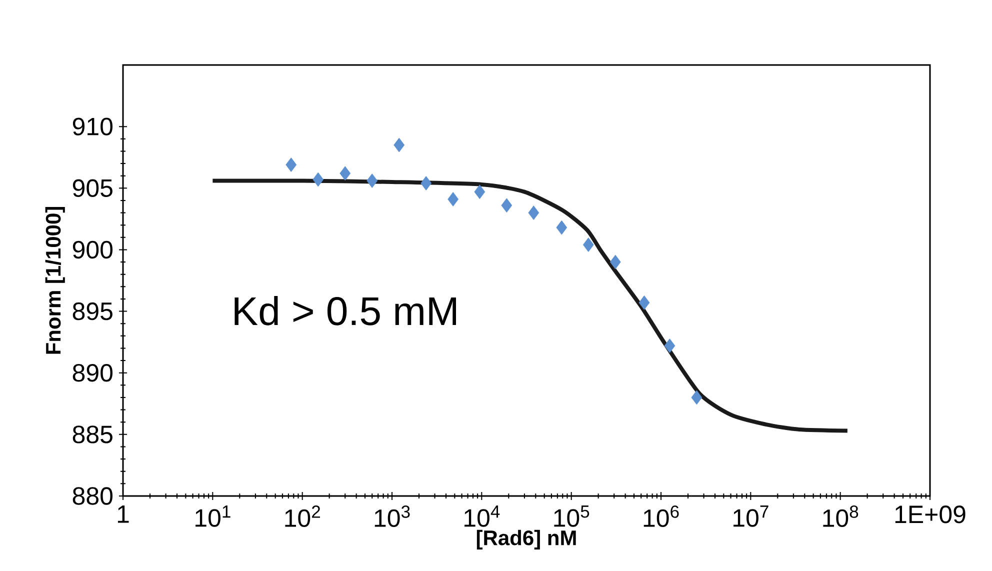  I want to click on x-tick-label: 1, so click(123, 514).